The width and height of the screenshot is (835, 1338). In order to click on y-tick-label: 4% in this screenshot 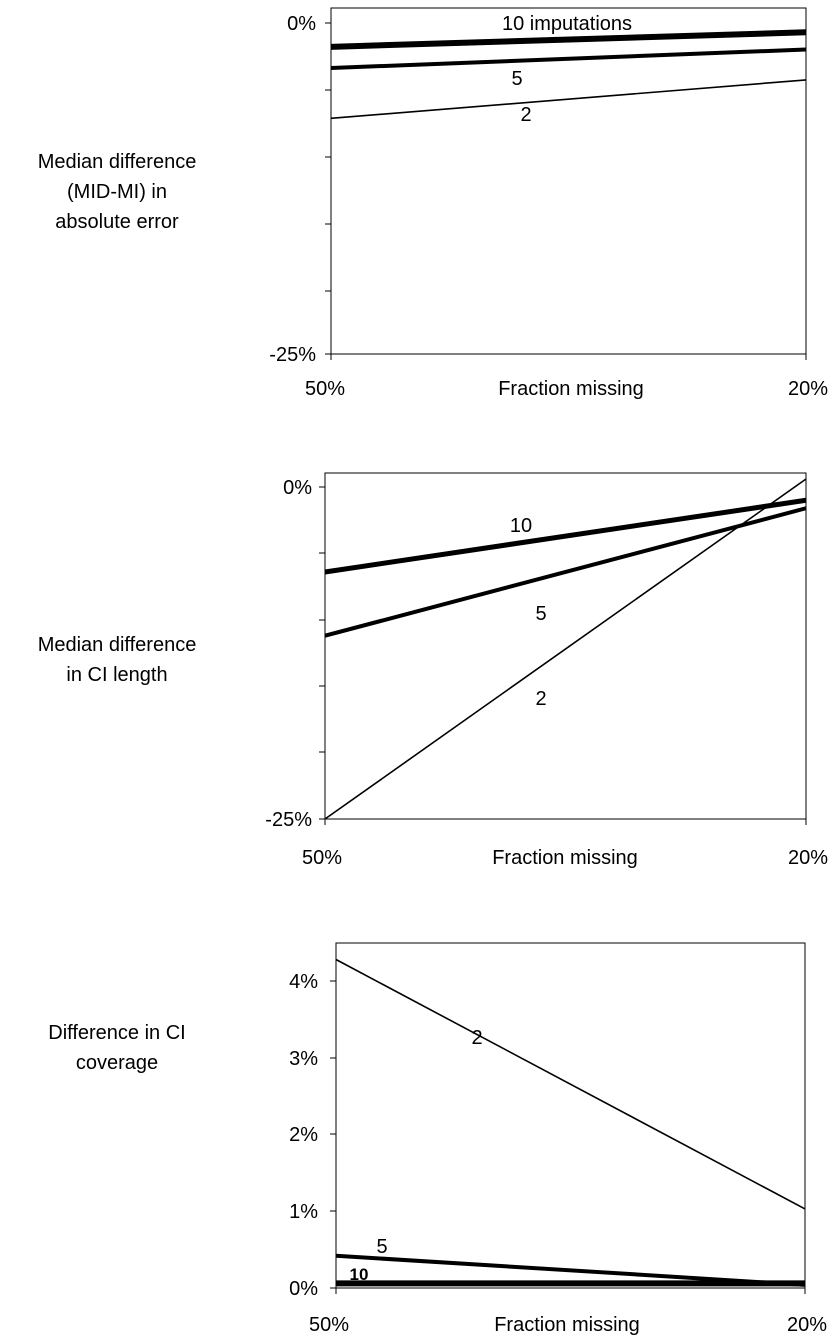, I will do `click(303, 982)`.